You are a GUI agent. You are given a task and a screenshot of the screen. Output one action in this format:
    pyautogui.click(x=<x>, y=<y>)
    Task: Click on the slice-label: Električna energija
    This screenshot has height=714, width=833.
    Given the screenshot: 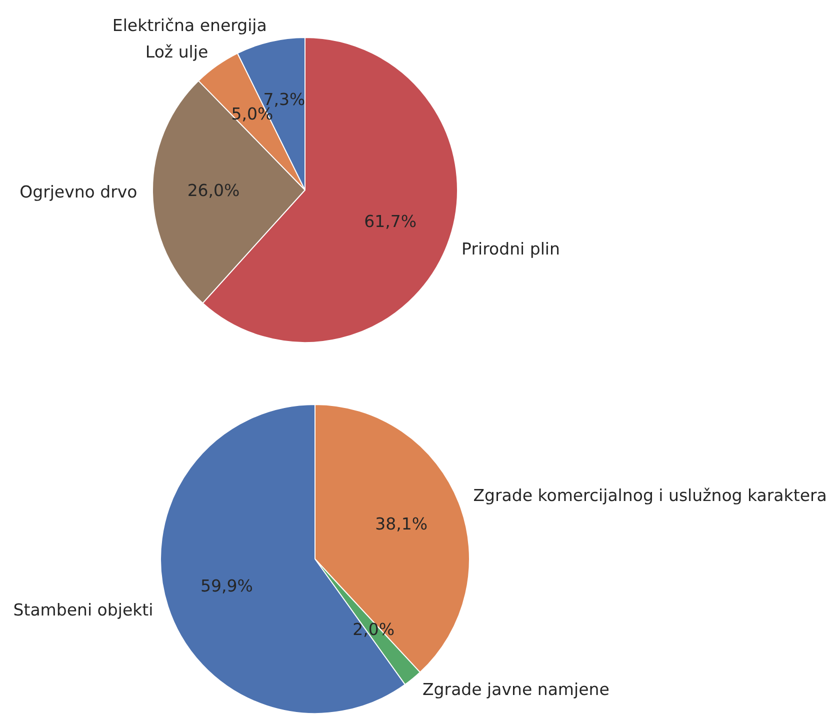 What is the action you would take?
    pyautogui.click(x=189, y=25)
    